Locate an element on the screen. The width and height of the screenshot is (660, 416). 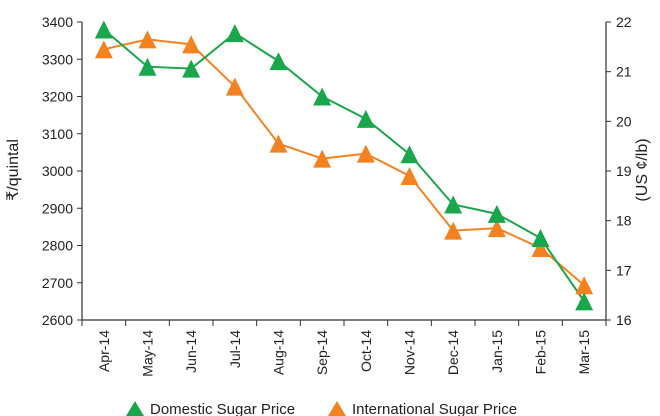
y-tick-label-right: 22 is located at coordinates (624, 22).